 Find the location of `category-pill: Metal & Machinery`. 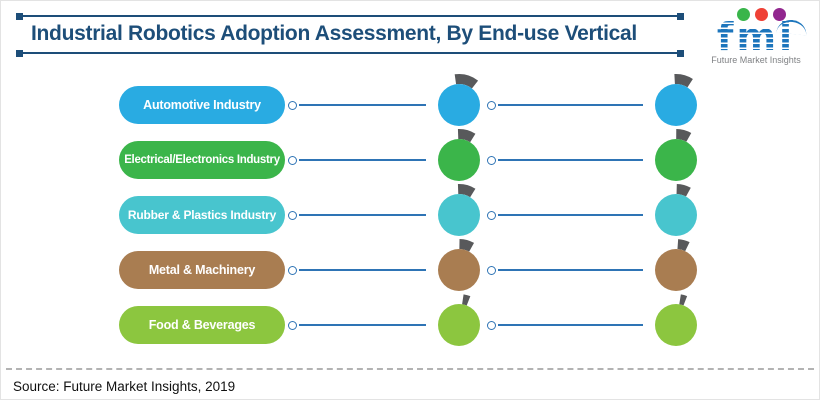

category-pill: Metal & Machinery is located at coordinates (202, 270).